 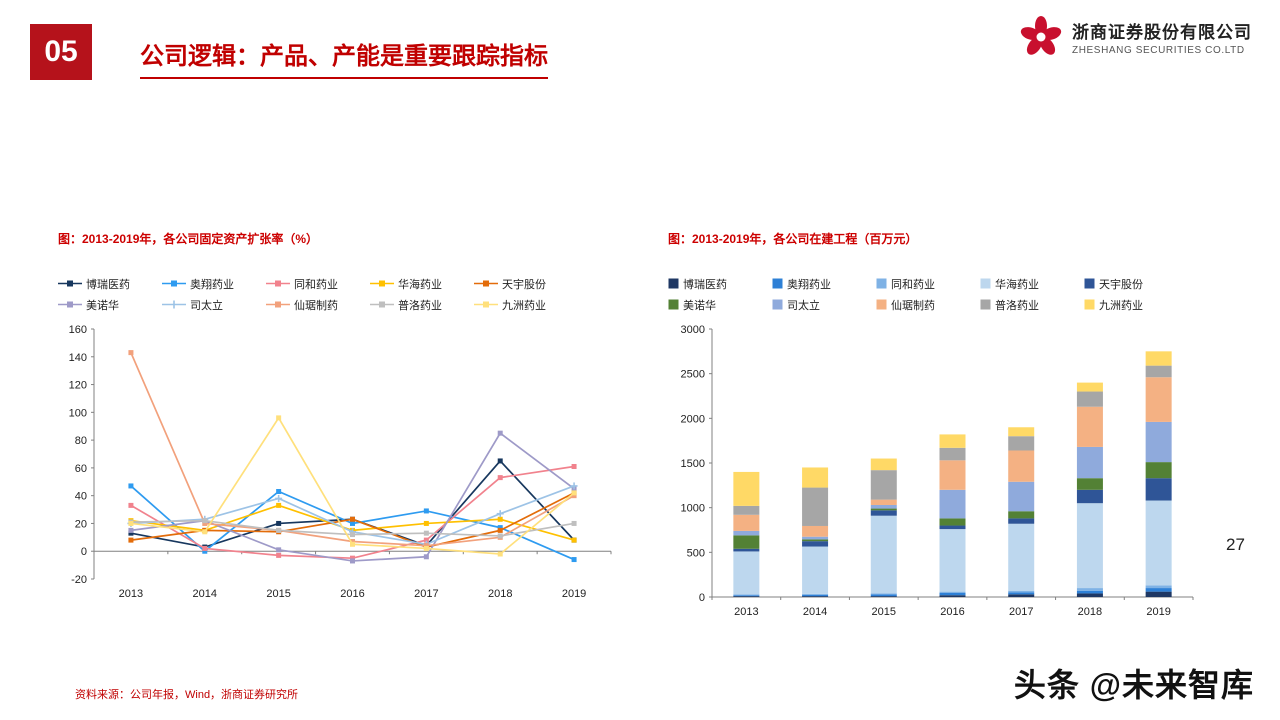 I want to click on page-title: 公司逻辑：产品、产能是重要跟踪指标, so click(x=344, y=57).